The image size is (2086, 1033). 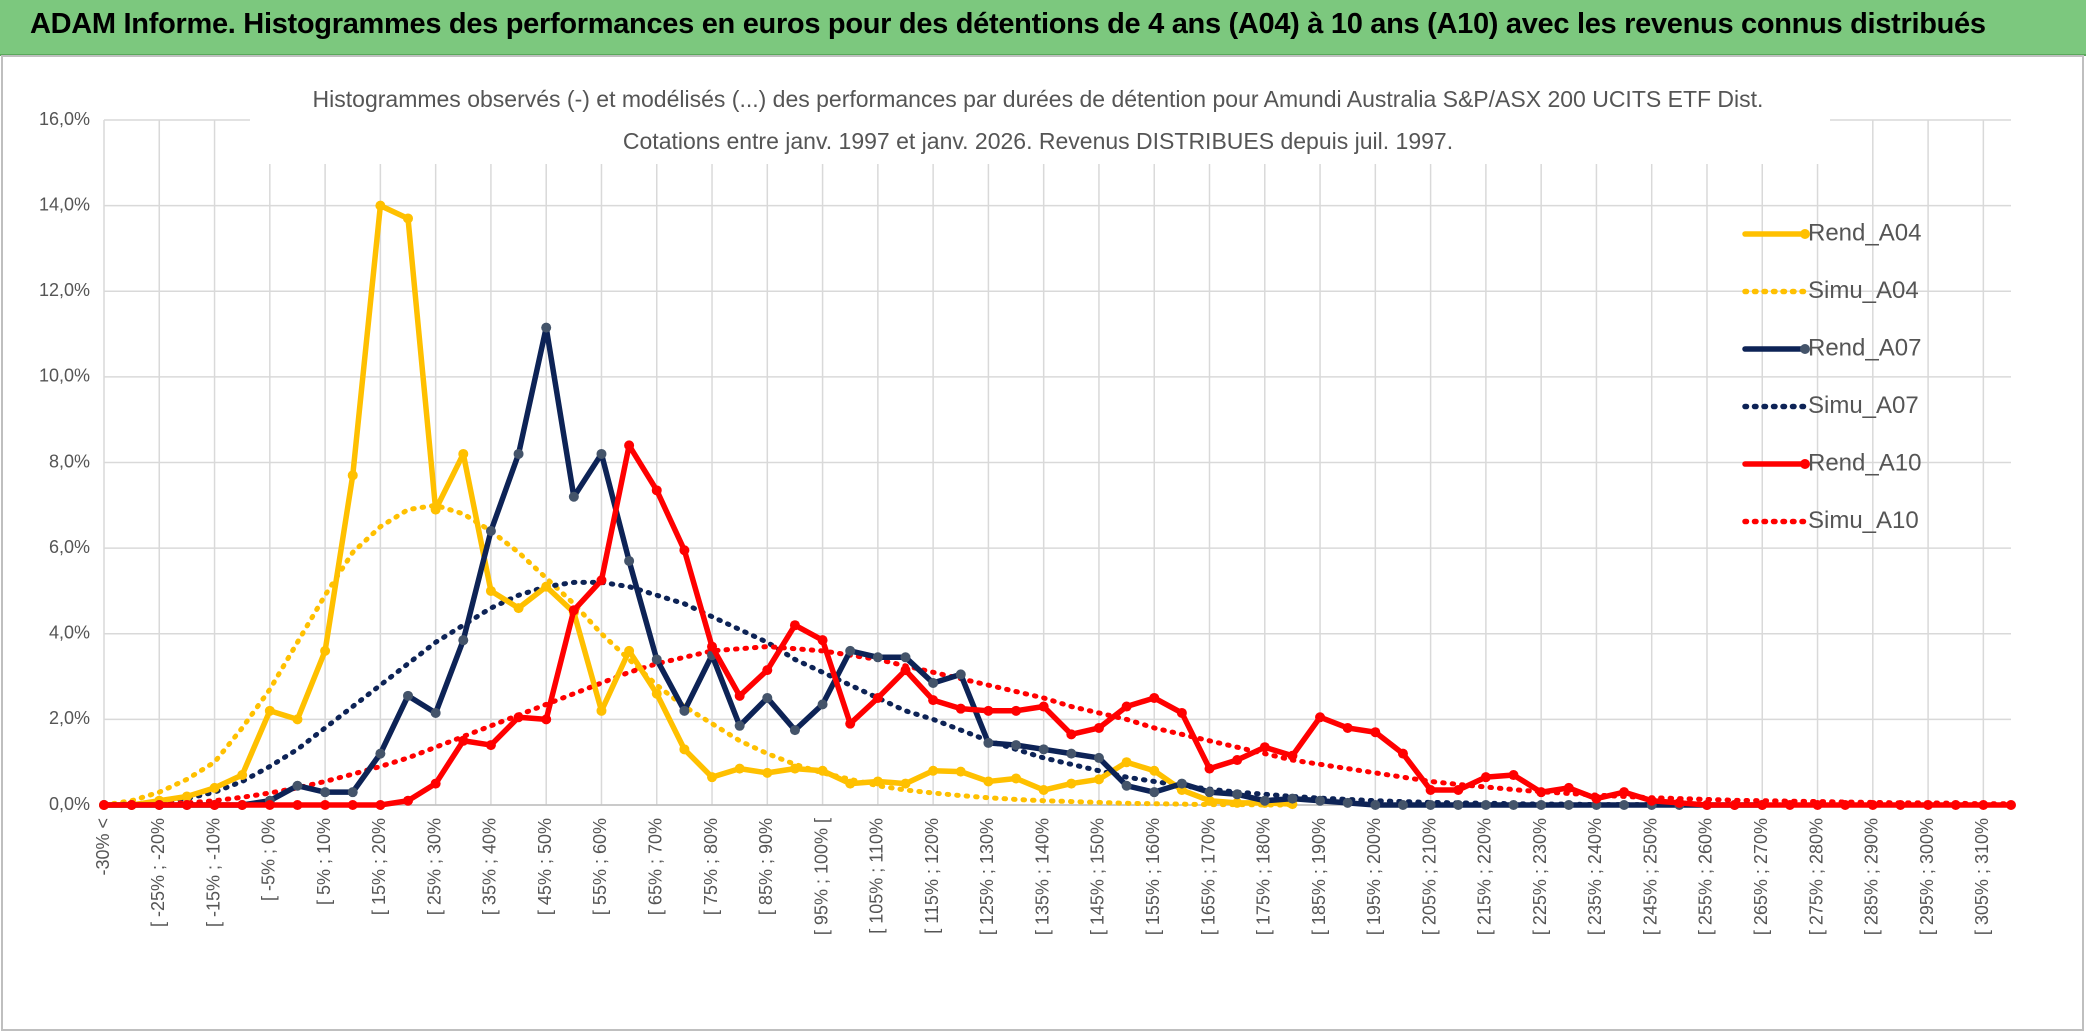 What do you see at coordinates (1057, 726) in the screenshot?
I see `series-line` at bounding box center [1057, 726].